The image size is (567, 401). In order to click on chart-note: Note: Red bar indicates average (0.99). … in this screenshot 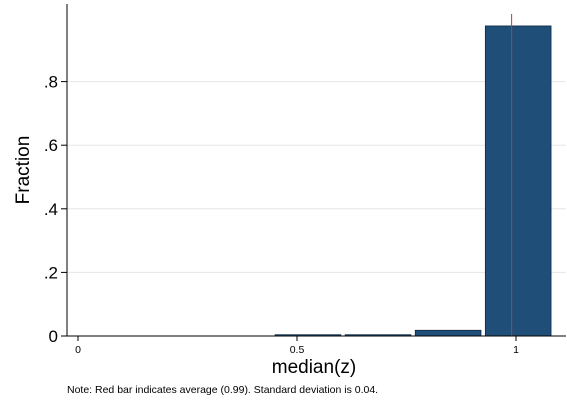, I will do `click(222, 390)`.